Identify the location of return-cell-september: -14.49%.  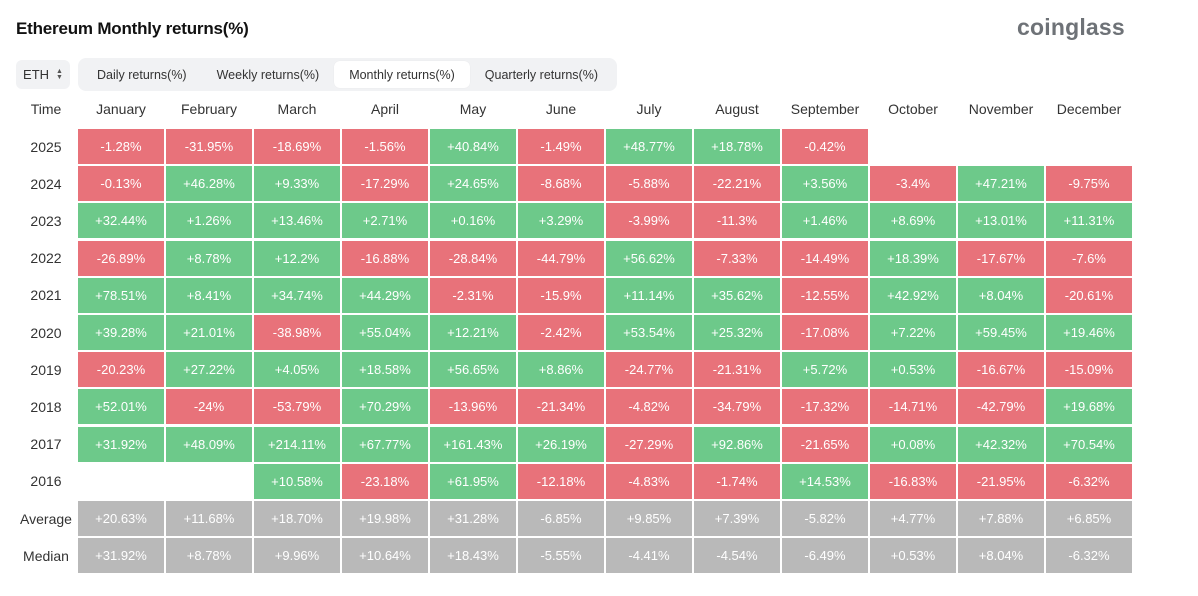
(825, 258).